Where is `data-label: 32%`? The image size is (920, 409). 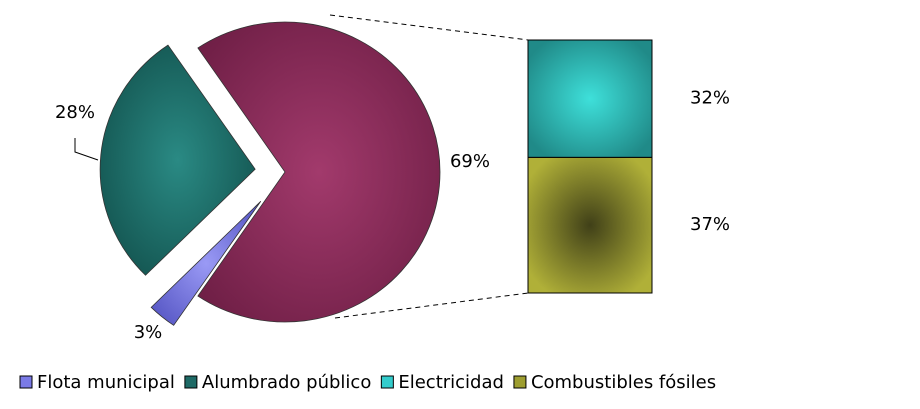 data-label: 32% is located at coordinates (710, 98).